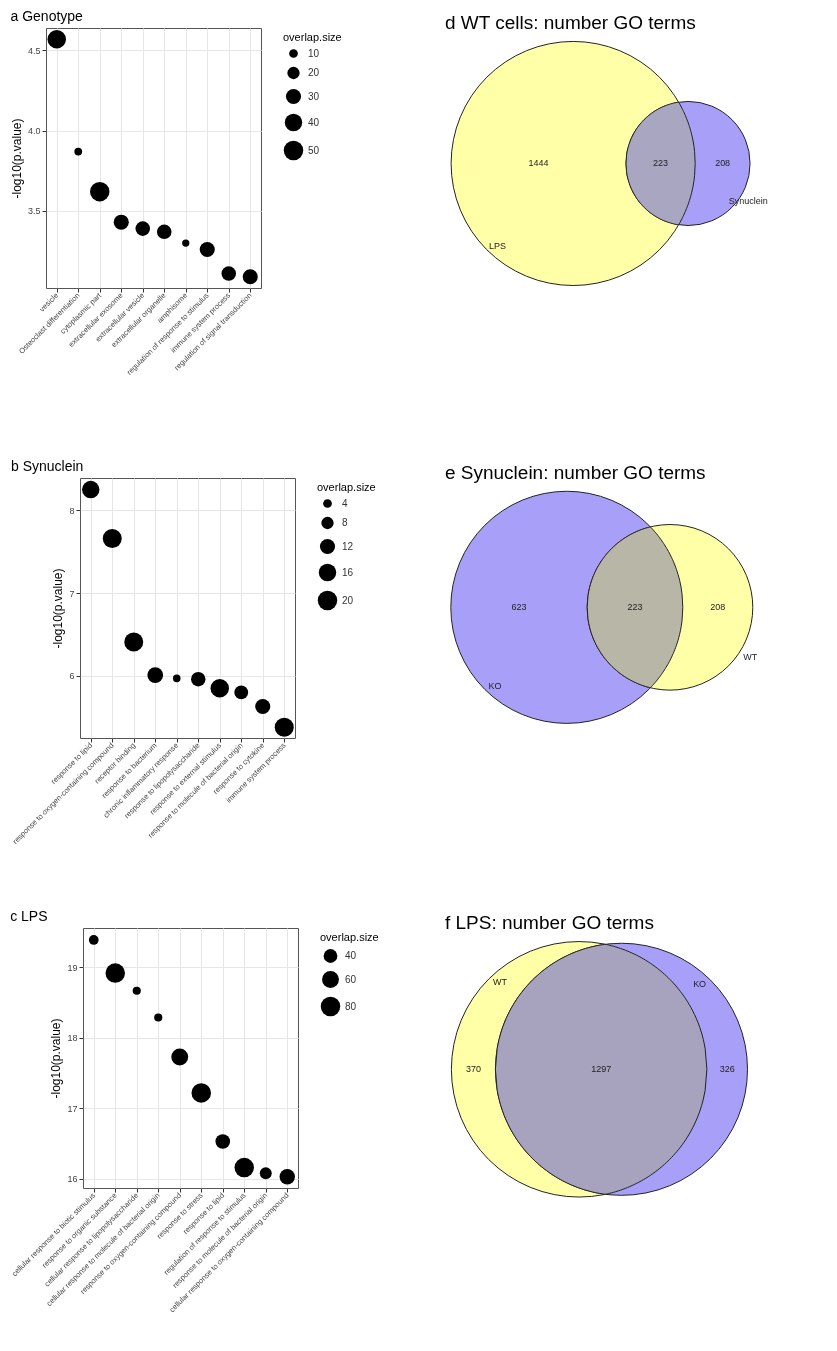 This screenshot has height=1351, width=837. Describe the element at coordinates (348, 572) in the screenshot. I see `legend-label: 16` at that location.